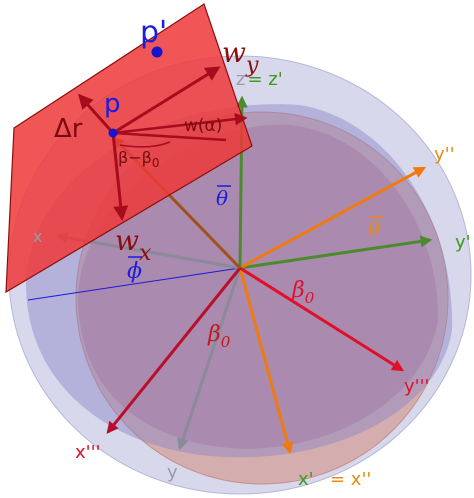 The height and width of the screenshot is (498, 474). Describe the element at coordinates (134, 271) in the screenshot. I see `phi-bar-label: ϕ` at that location.